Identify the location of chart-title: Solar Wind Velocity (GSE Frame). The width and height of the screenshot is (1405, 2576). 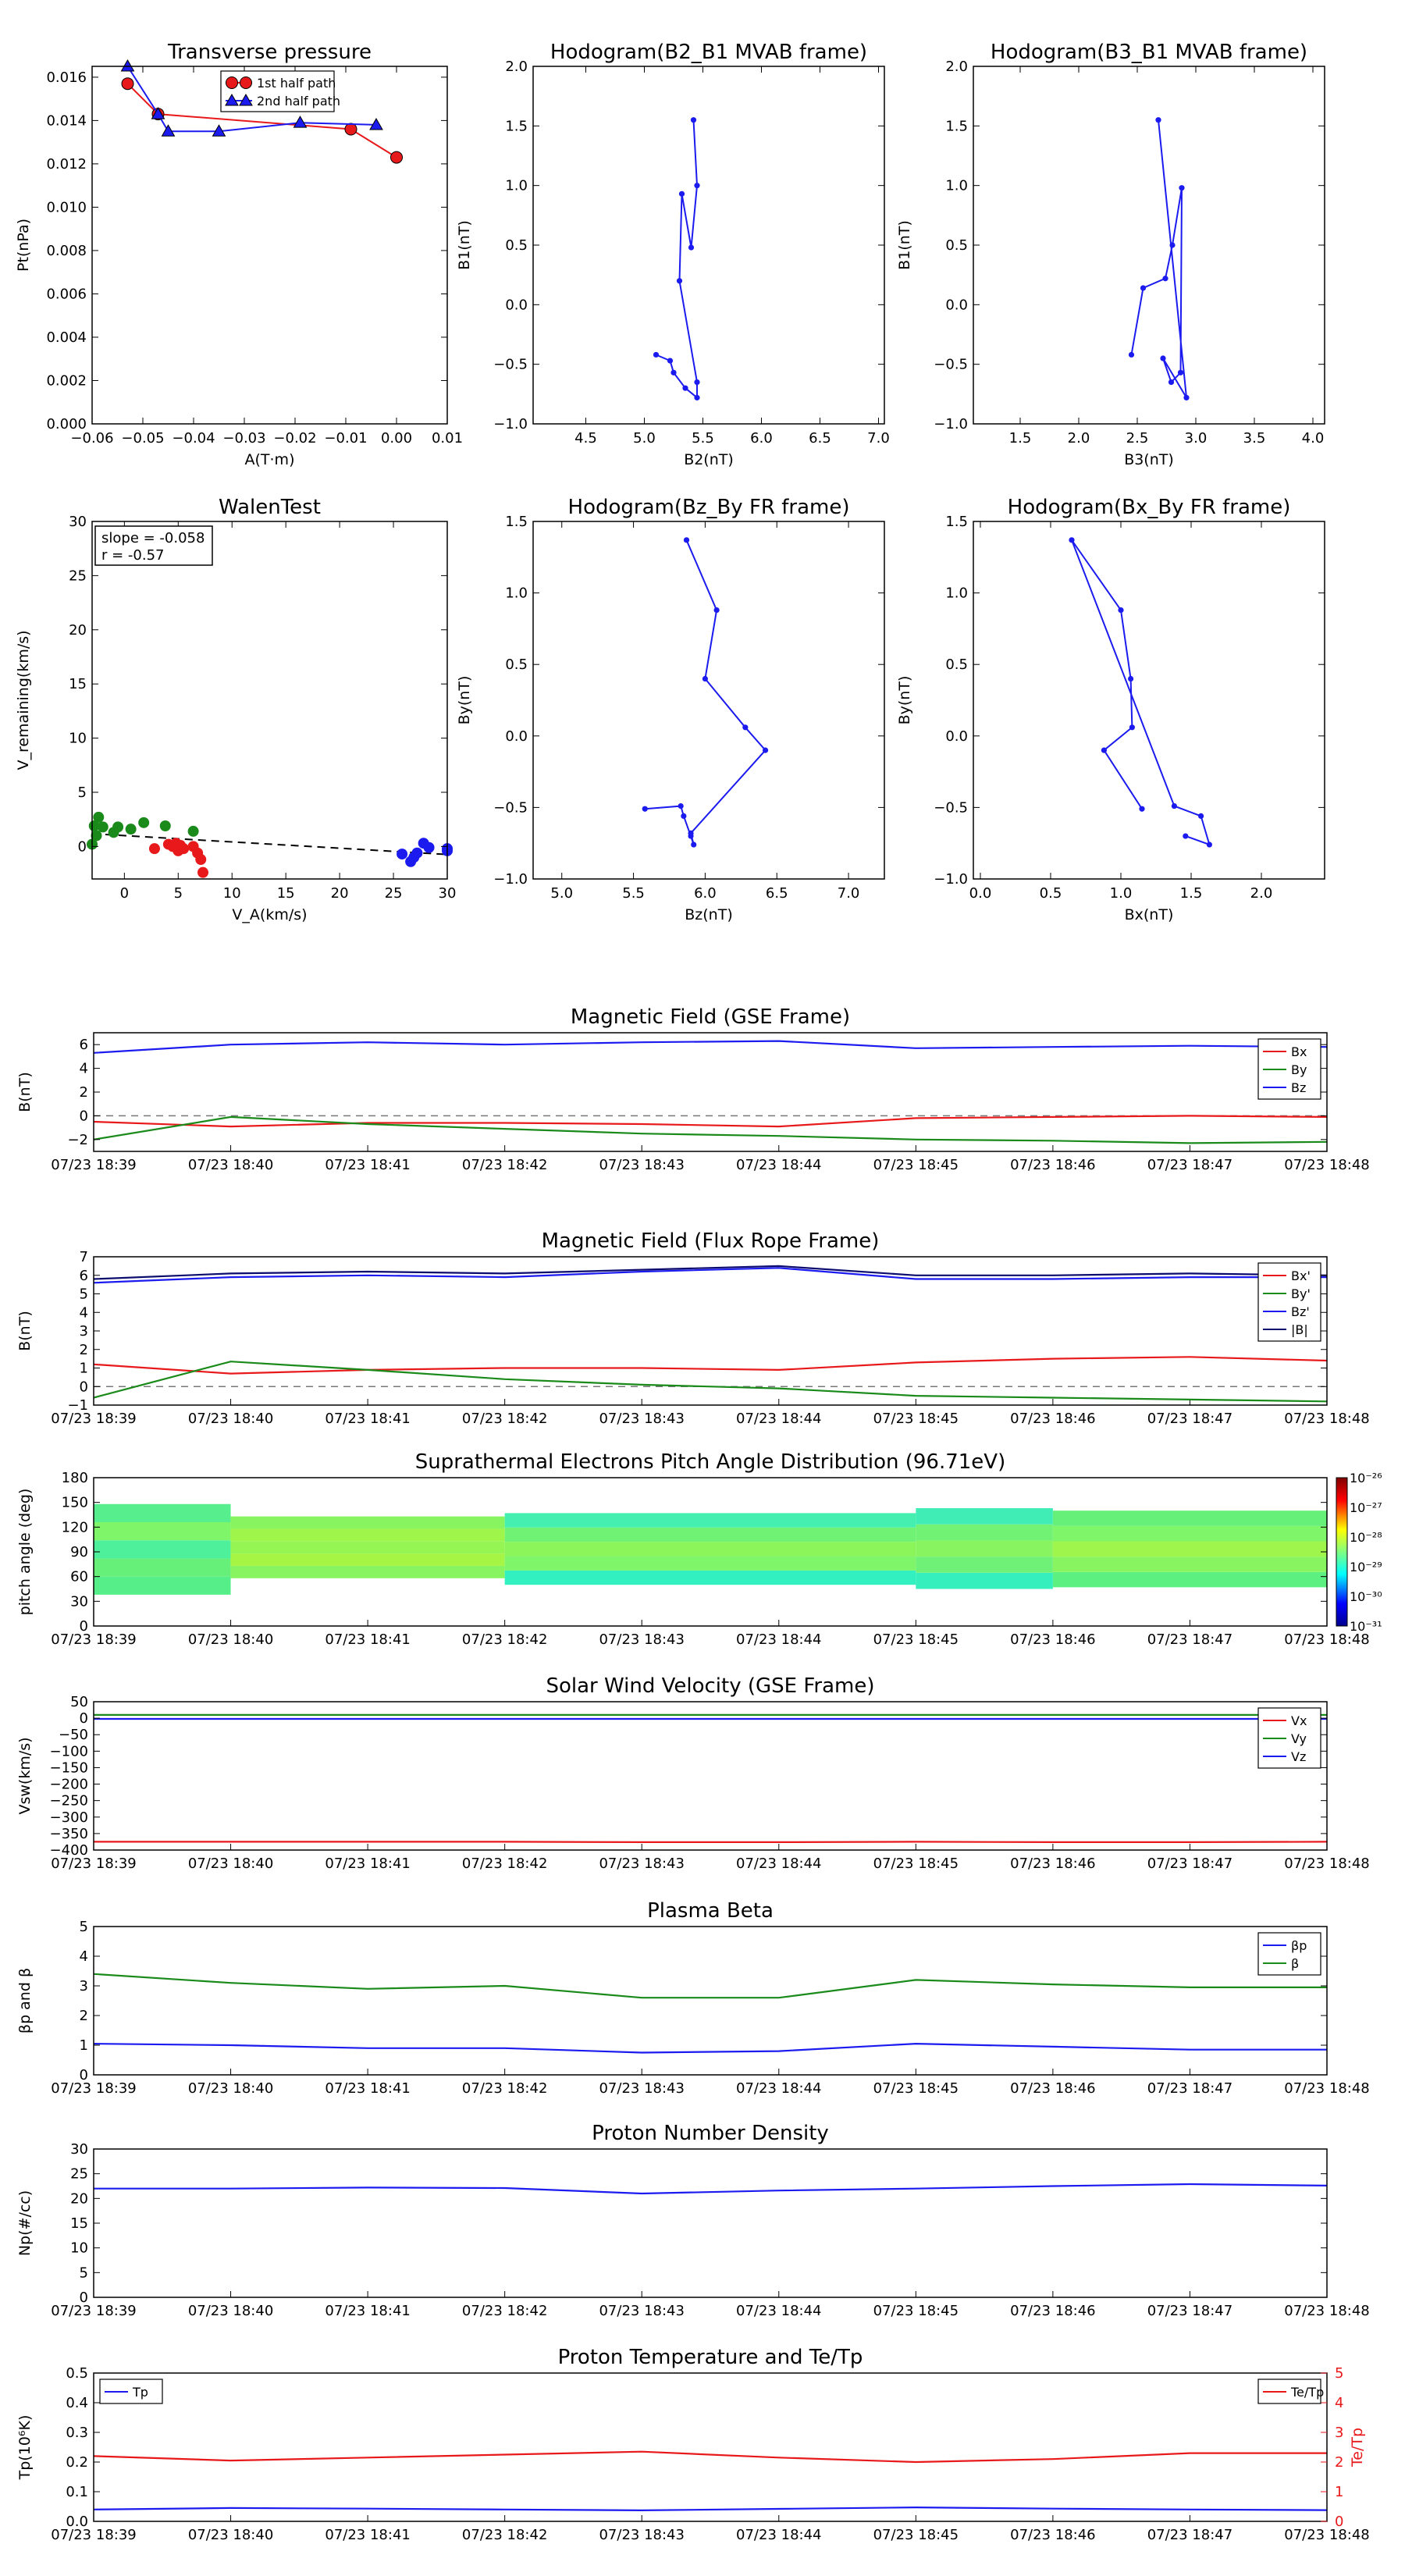
(710, 1686).